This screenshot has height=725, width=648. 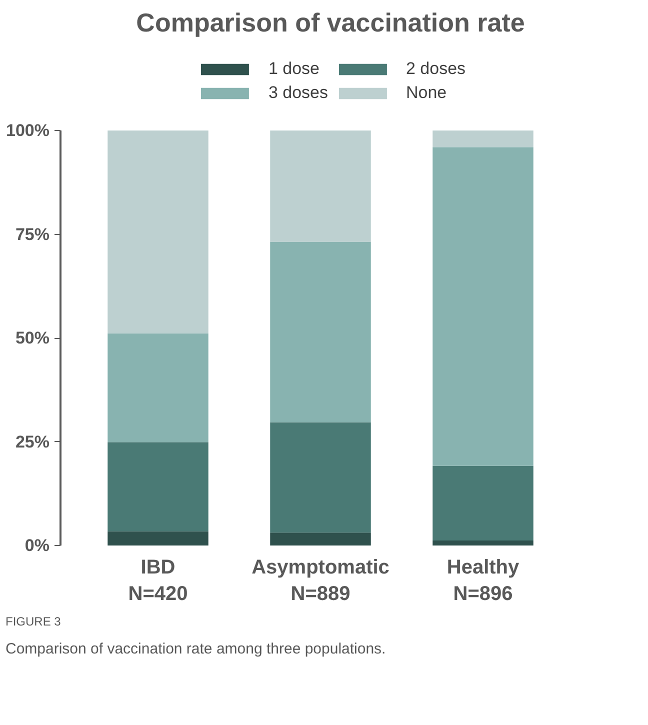 What do you see at coordinates (28, 130) in the screenshot?
I see `y-tick-label: 100%` at bounding box center [28, 130].